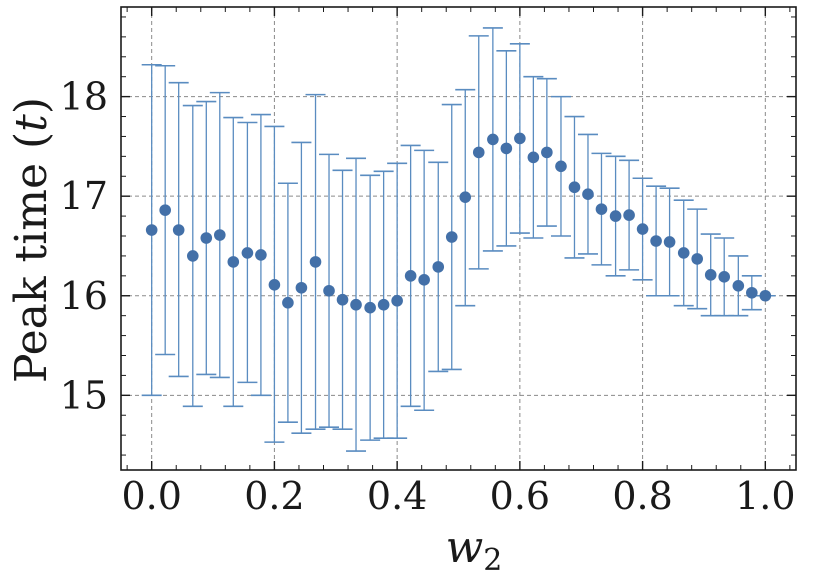  What do you see at coordinates (474, 550) in the screenshot?
I see `x-axis-label: w2` at bounding box center [474, 550].